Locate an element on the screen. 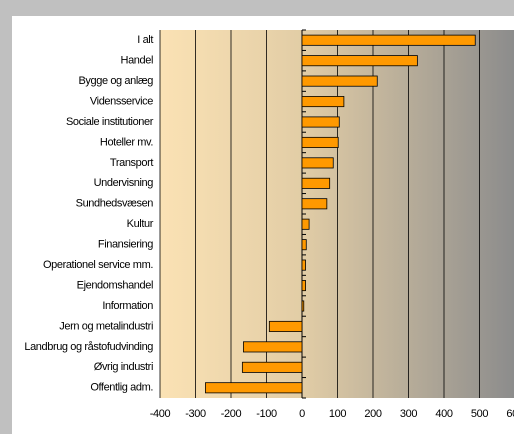 The width and height of the screenshot is (514, 434). y-tick-label: Sundhedsvæsen is located at coordinates (115, 204).